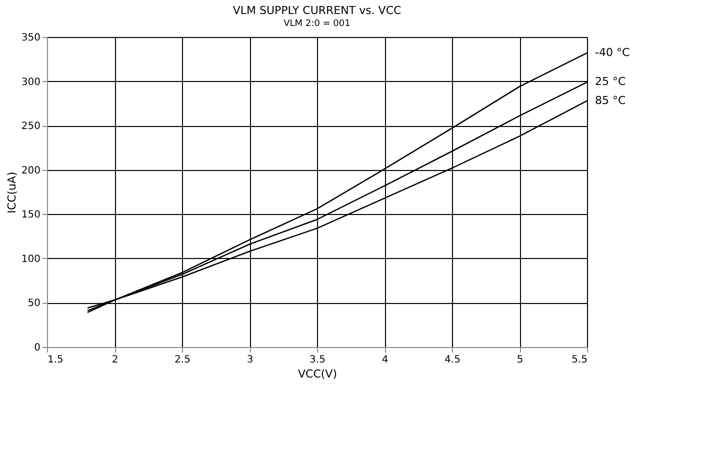 This screenshot has height=449, width=720. Describe the element at coordinates (30, 215) in the screenshot. I see `y-tick-label: 150` at that location.